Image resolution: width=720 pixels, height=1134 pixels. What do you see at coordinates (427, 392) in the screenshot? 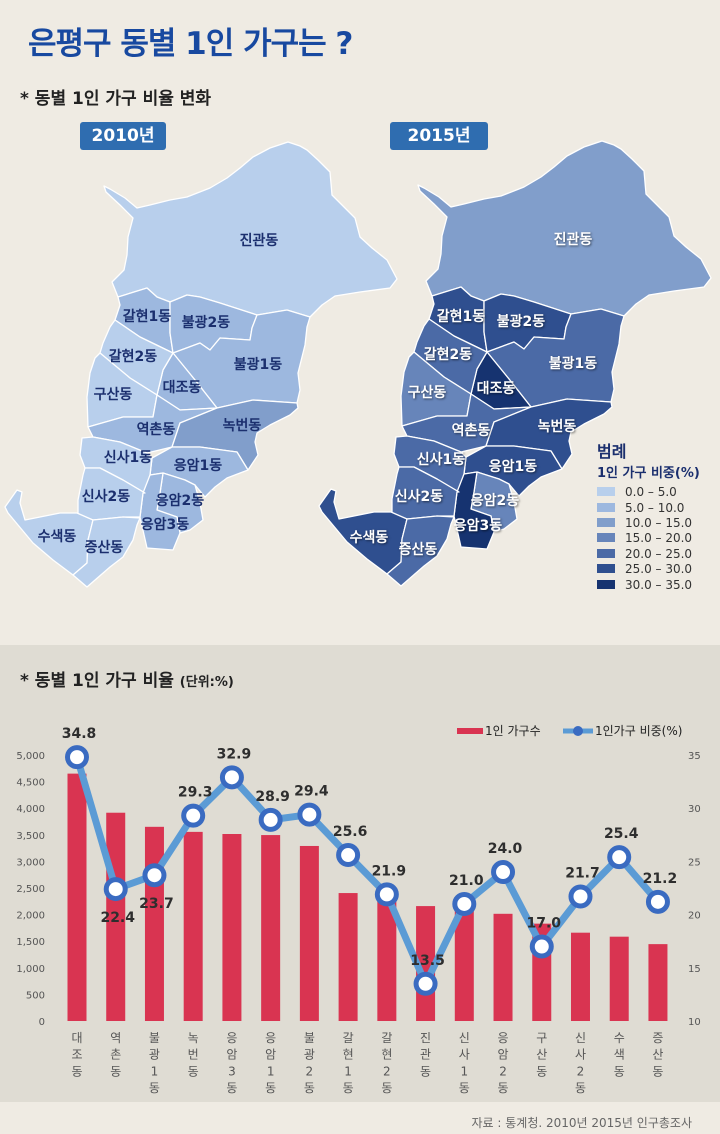
I see `region-label: 구산동` at bounding box center [427, 392].